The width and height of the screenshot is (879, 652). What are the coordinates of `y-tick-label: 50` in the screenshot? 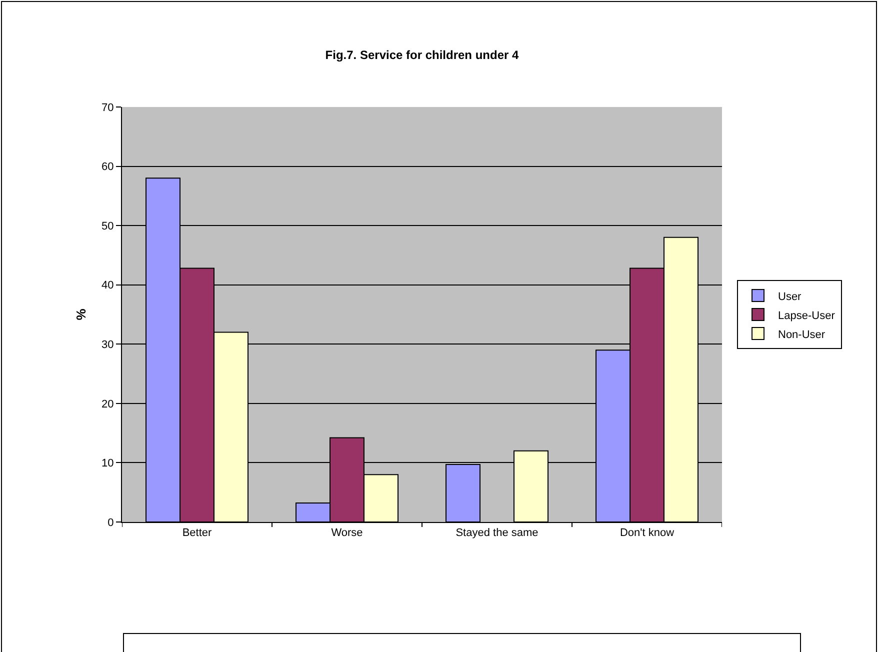 It's located at (108, 226).